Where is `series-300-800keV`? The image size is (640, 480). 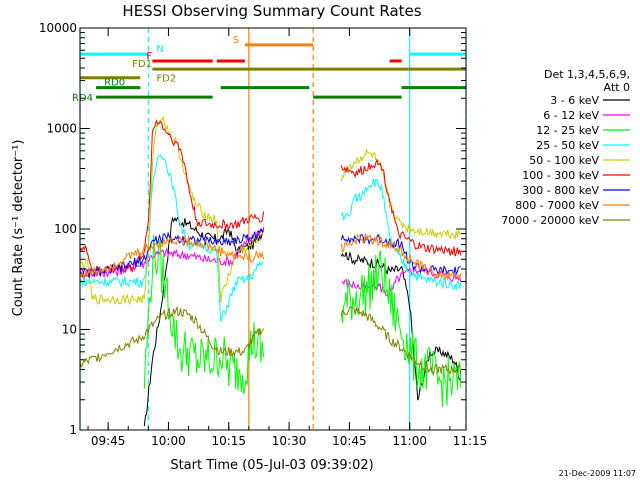
series-300-800keV is located at coordinates (270, 253).